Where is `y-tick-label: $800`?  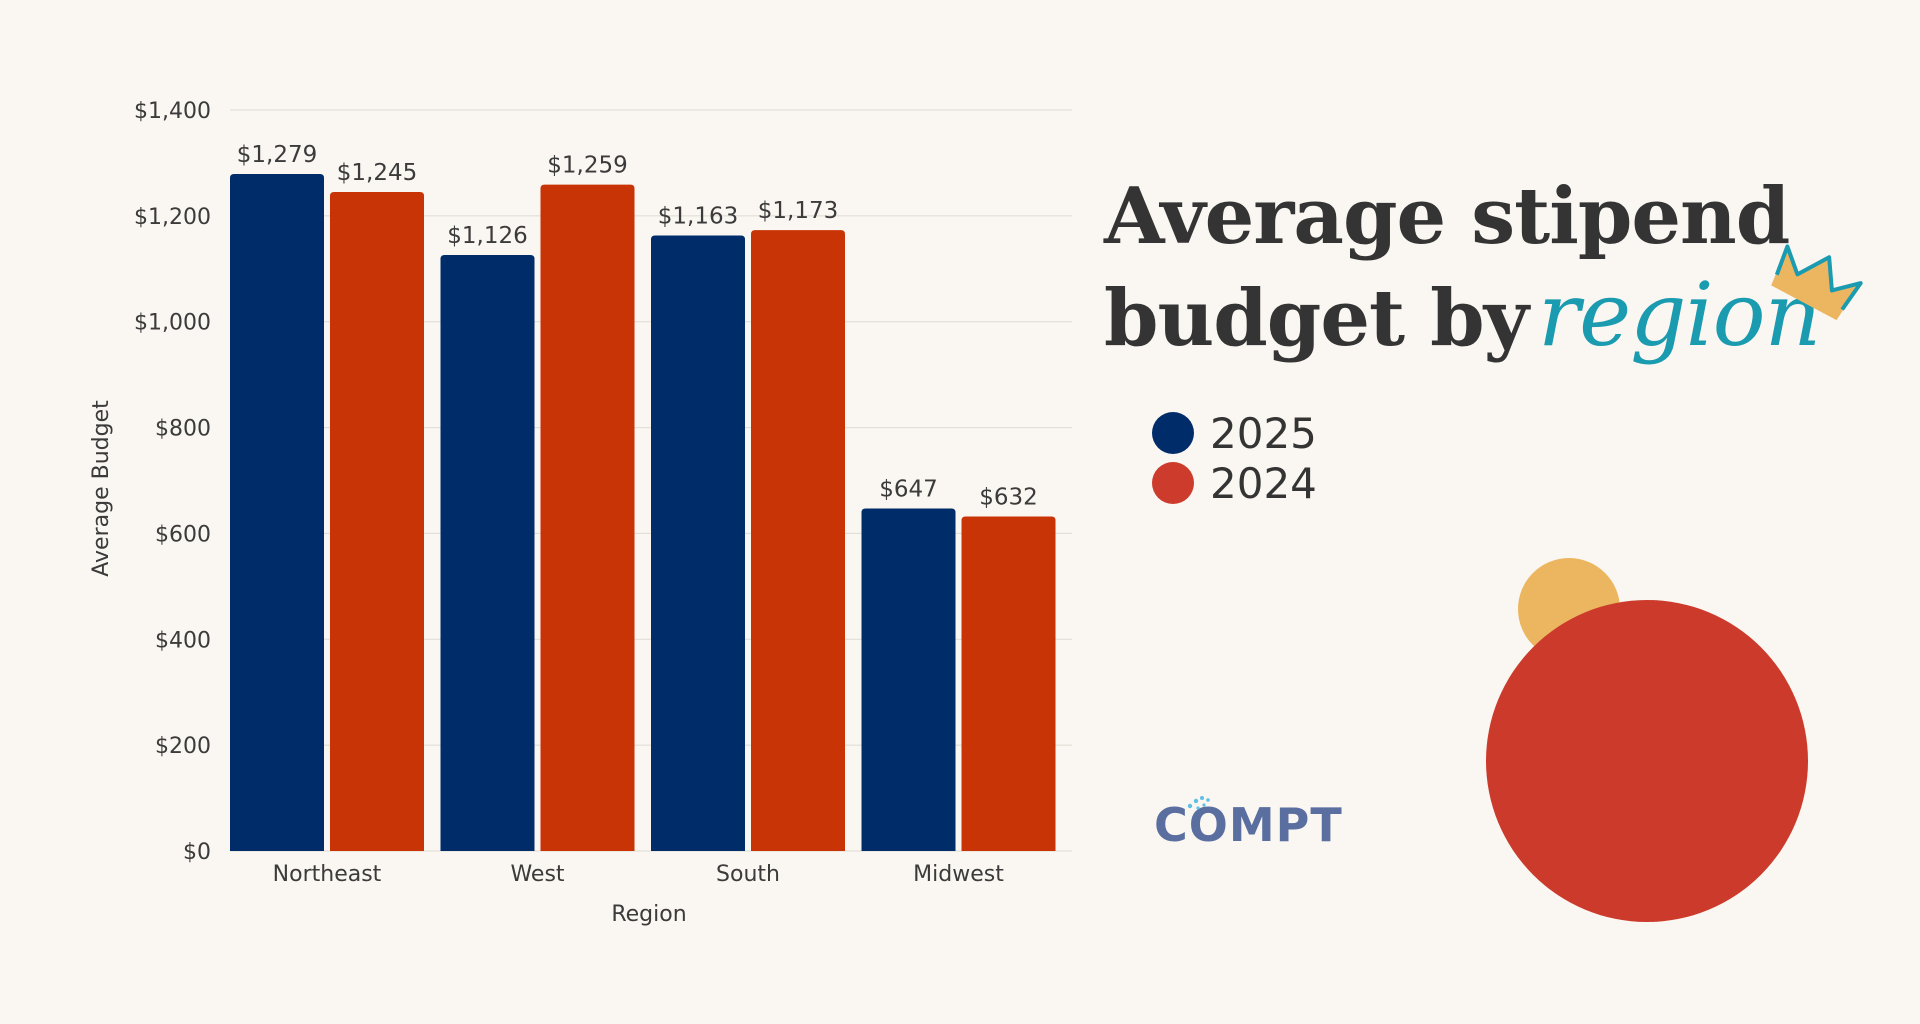
y-tick-label: $800 is located at coordinates (183, 429).